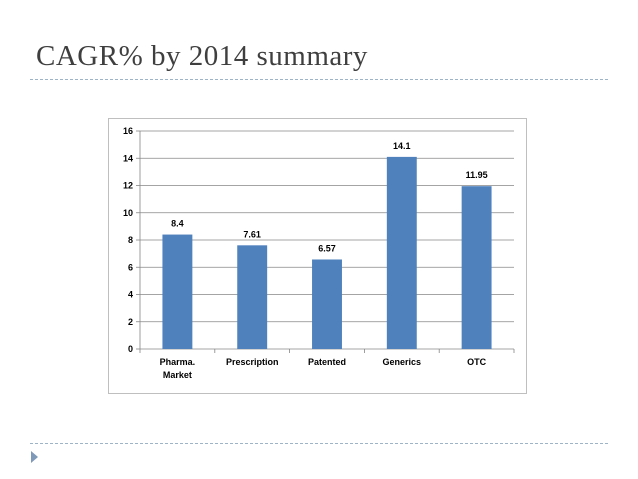 This screenshot has height=479, width=638. I want to click on y-tick-label: 2, so click(130, 322).